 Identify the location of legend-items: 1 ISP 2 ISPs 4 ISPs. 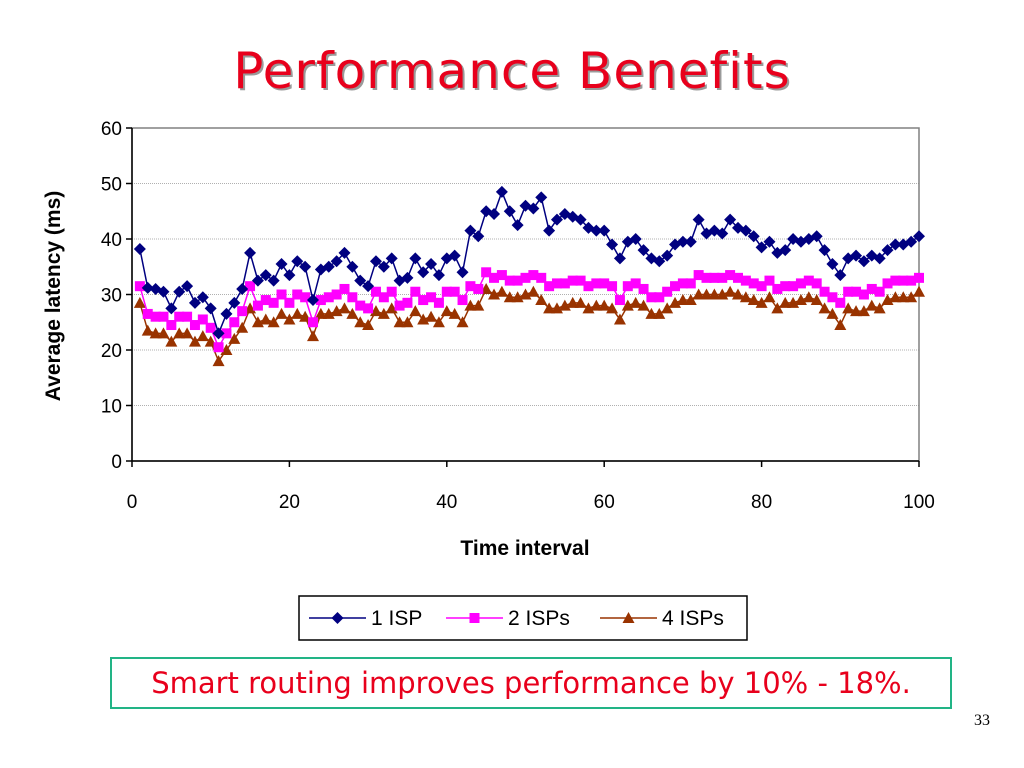
(516, 618).